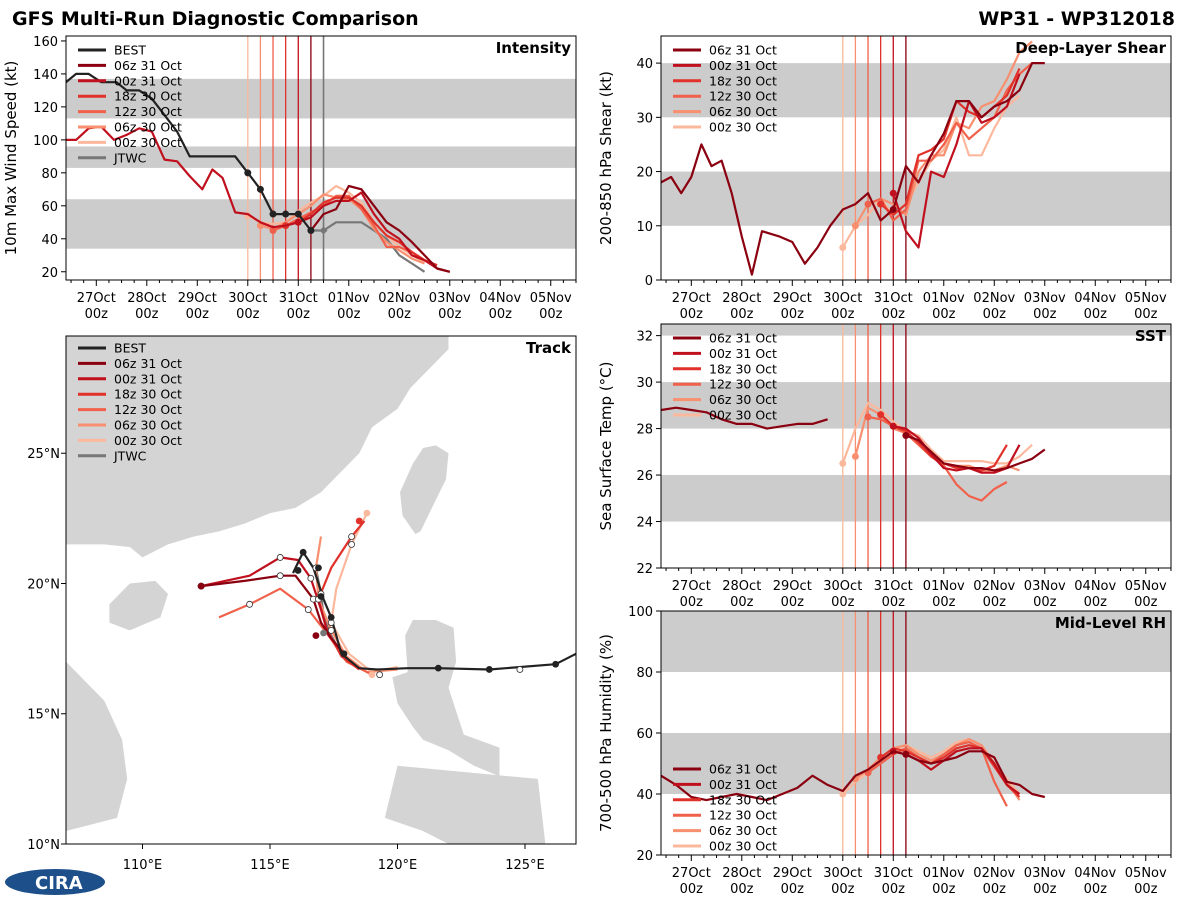 The image size is (1200, 904). What do you see at coordinates (995, 314) in the screenshot?
I see `shear-xtick-hour-6: 00z` at bounding box center [995, 314].